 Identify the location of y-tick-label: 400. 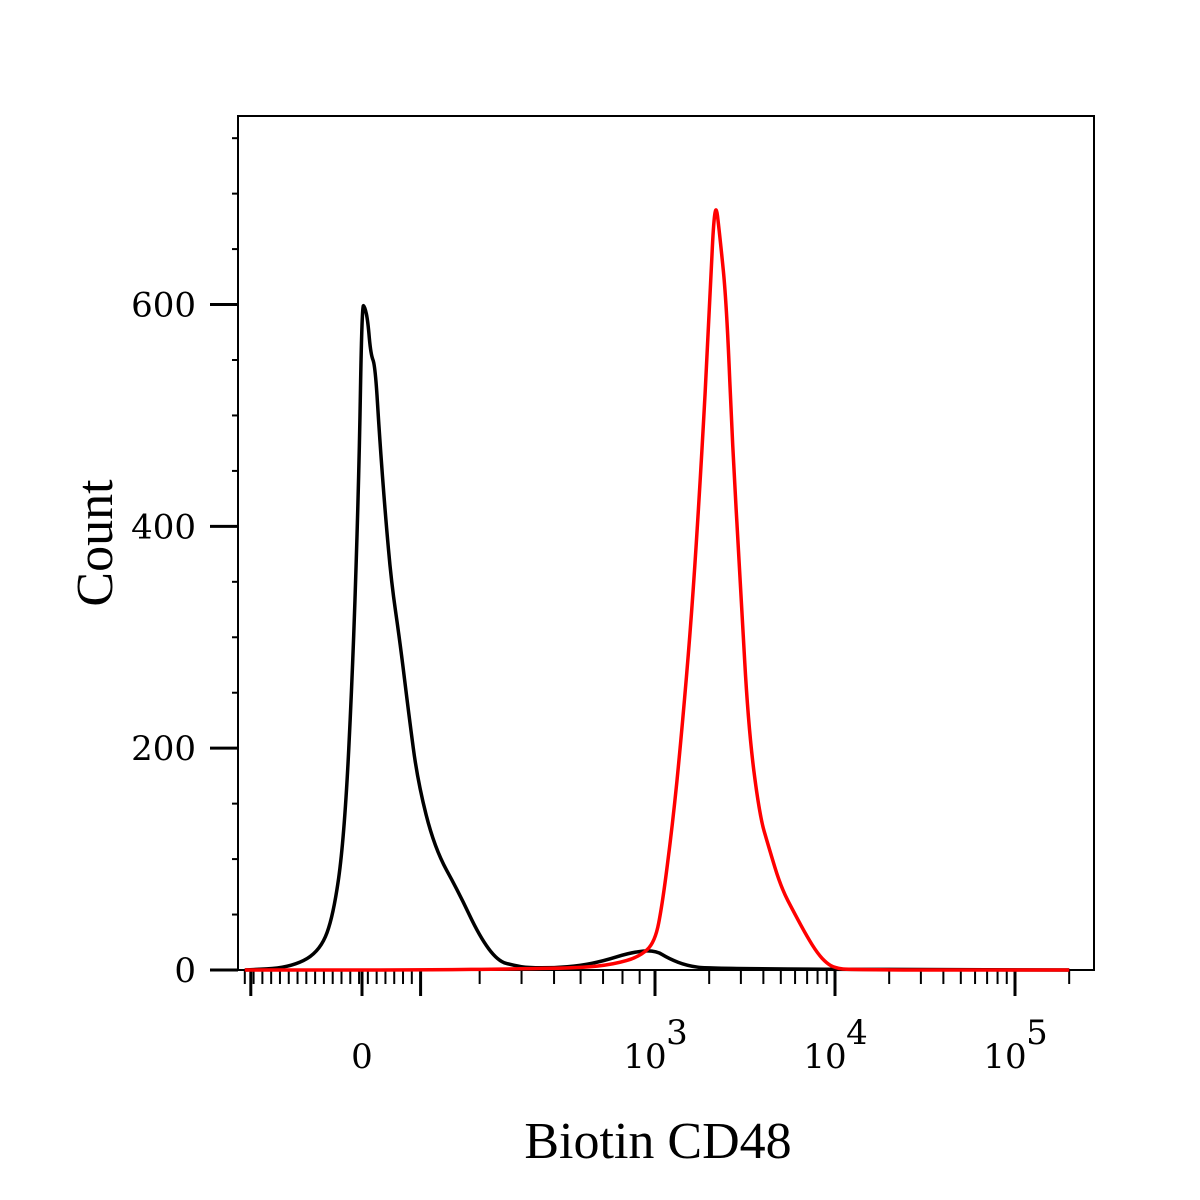
(163, 527).